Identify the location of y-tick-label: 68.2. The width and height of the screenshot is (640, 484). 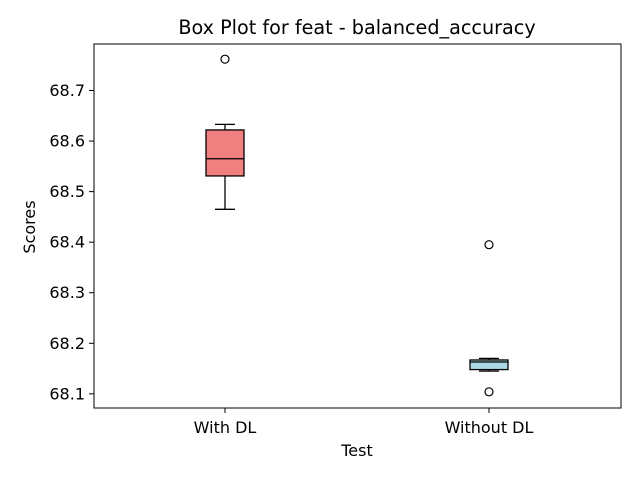
(67, 343).